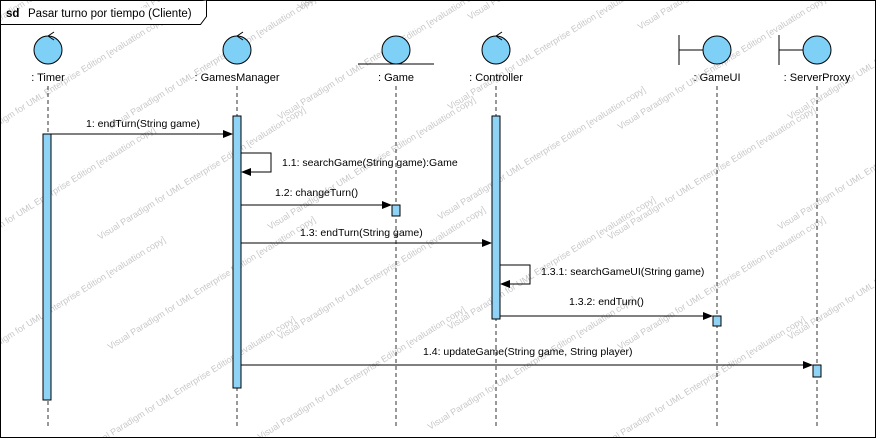 This screenshot has height=443, width=876. Describe the element at coordinates (716, 78) in the screenshot. I see `lifeline-name-gameui: : GameUI` at that location.